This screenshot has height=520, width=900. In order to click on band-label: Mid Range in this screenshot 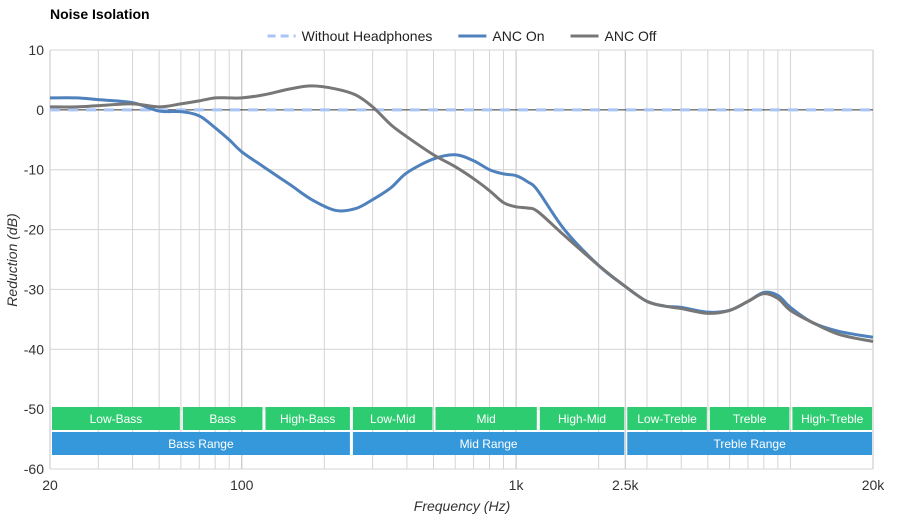, I will do `click(489, 444)`.